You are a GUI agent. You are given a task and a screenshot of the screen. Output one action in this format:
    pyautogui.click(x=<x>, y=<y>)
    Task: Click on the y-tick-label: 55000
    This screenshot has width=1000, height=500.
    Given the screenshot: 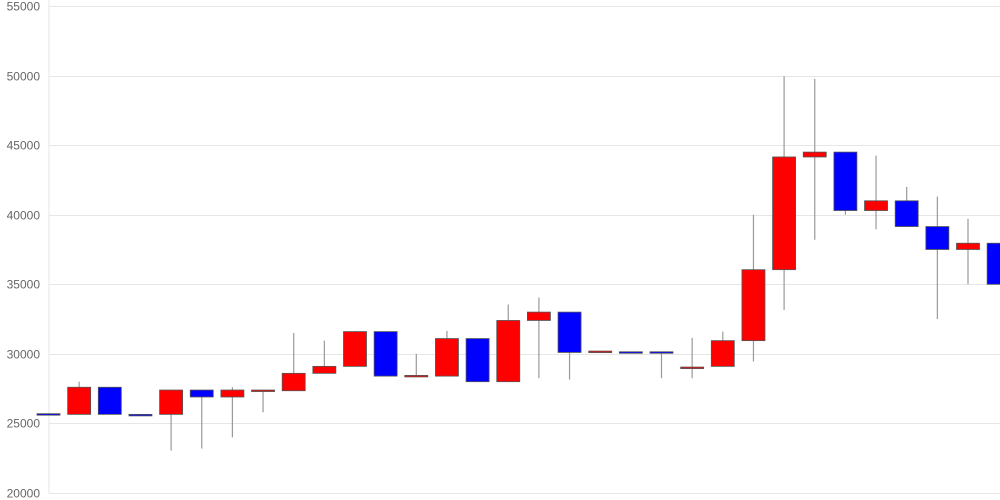 What is the action you would take?
    pyautogui.click(x=24, y=7)
    